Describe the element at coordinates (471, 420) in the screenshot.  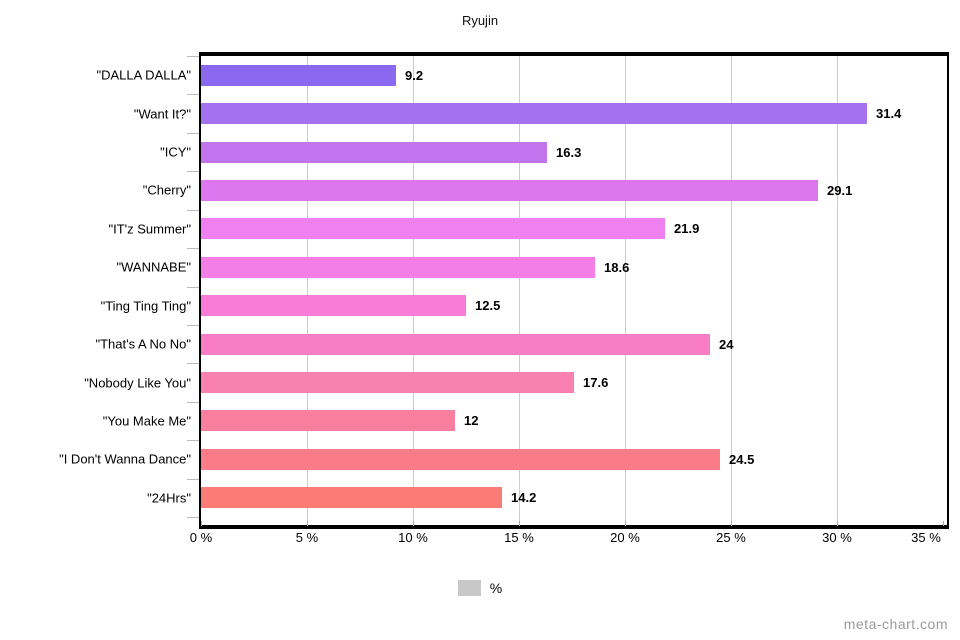
I see `value-label: 12` at that location.